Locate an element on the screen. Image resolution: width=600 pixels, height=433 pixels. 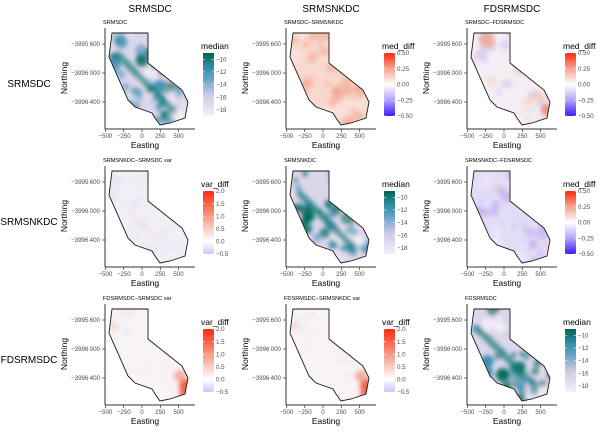
legend-tick-label: 0.0 is located at coordinates (220, 242).